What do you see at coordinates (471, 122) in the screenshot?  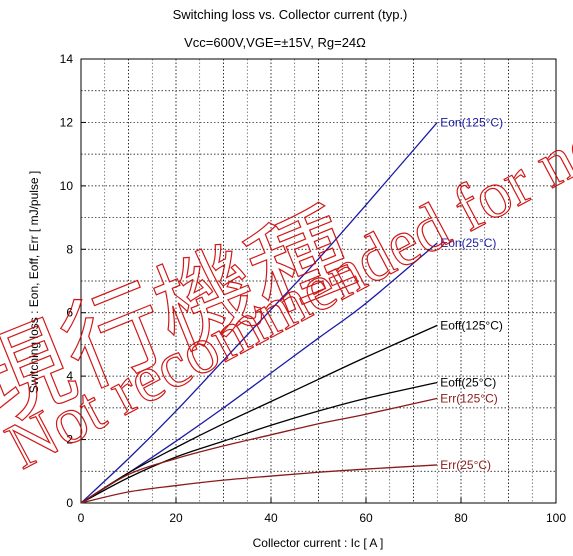 I see `series-label: Eon(125°C)` at bounding box center [471, 122].